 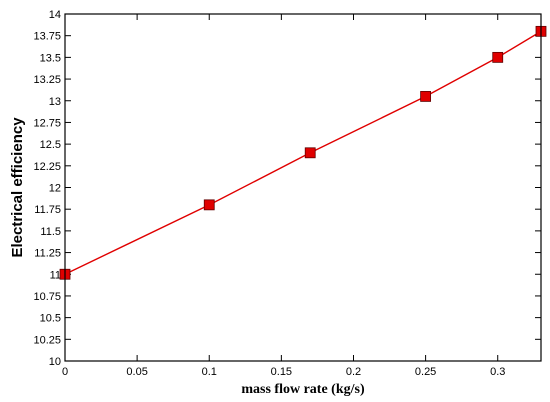 What do you see at coordinates (425, 372) in the screenshot?
I see `x-tick-label: 0.25` at bounding box center [425, 372].